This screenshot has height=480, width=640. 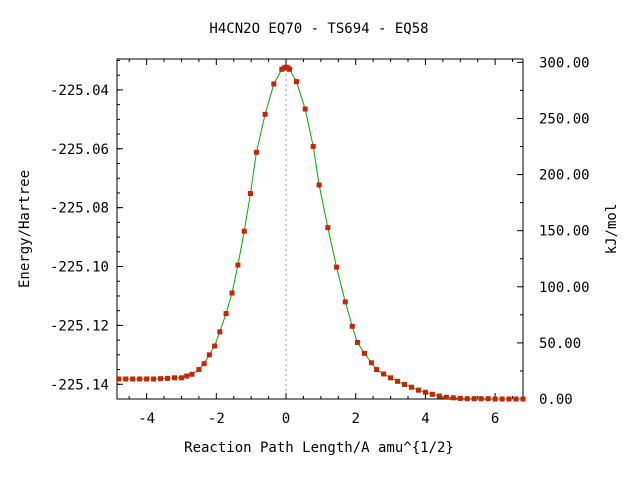 I want to click on x-tick-label: 2, so click(x=356, y=419).